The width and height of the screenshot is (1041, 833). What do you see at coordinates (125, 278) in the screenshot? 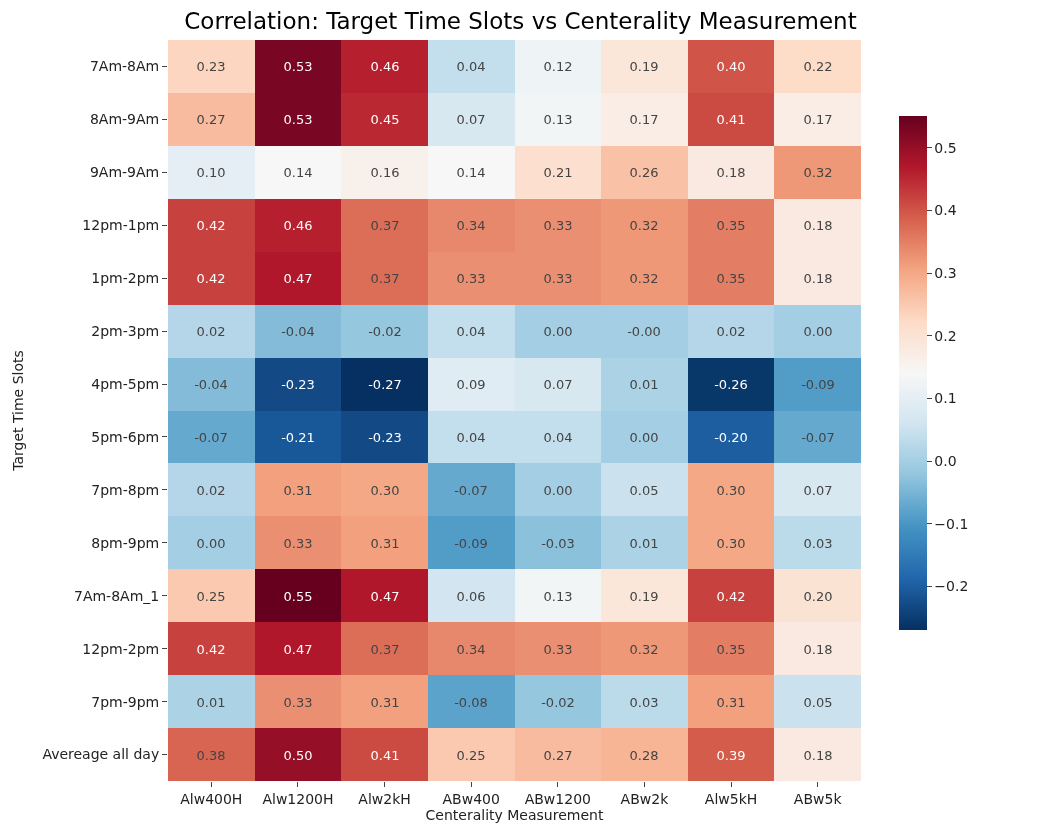
I see `y-tick-label: 1pm-2pm` at bounding box center [125, 278].